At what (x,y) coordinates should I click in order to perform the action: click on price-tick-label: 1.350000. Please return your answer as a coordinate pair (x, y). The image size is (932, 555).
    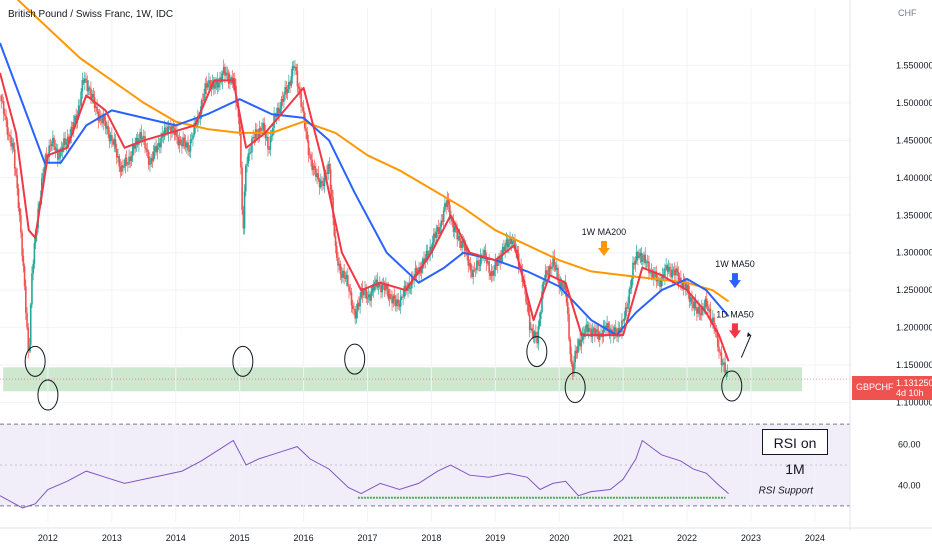
    Looking at the image, I should click on (914, 215).